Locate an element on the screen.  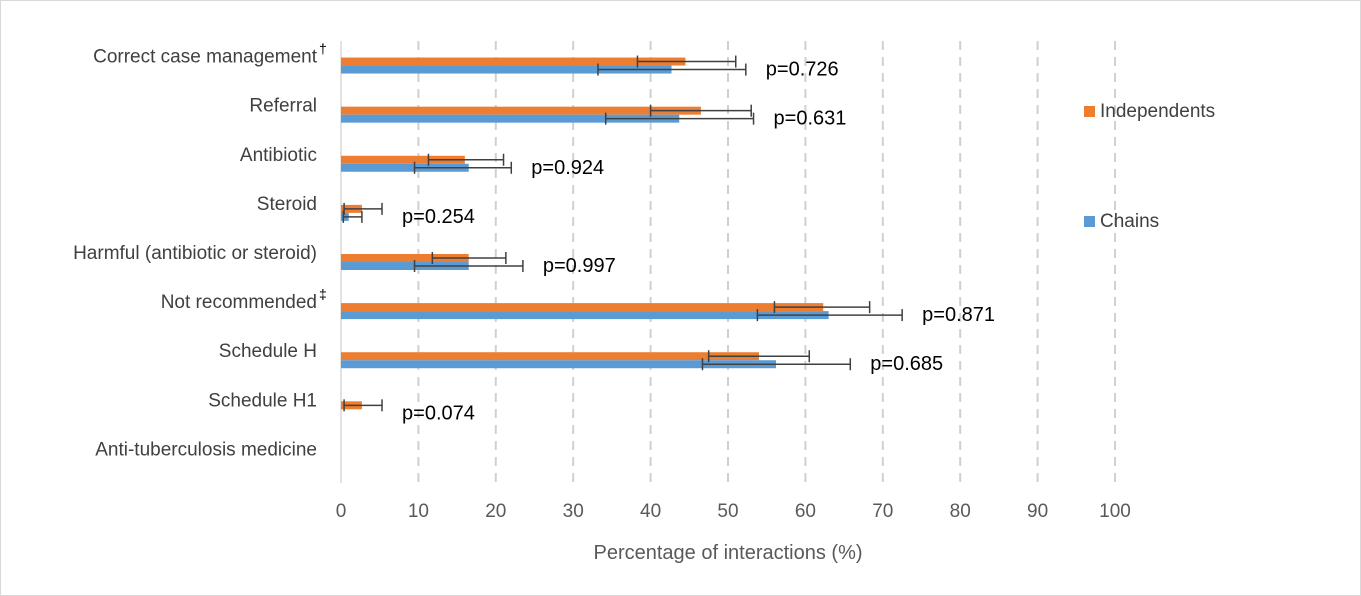
x-tick-label: 40 is located at coordinates (650, 511).